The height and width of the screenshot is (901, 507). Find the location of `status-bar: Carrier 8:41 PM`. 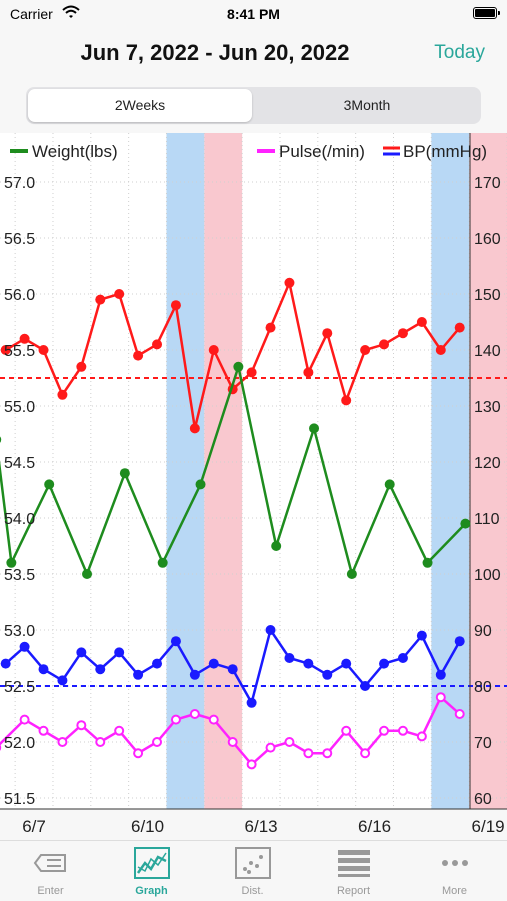

status-bar: Carrier 8:41 PM is located at coordinates (253, 15).